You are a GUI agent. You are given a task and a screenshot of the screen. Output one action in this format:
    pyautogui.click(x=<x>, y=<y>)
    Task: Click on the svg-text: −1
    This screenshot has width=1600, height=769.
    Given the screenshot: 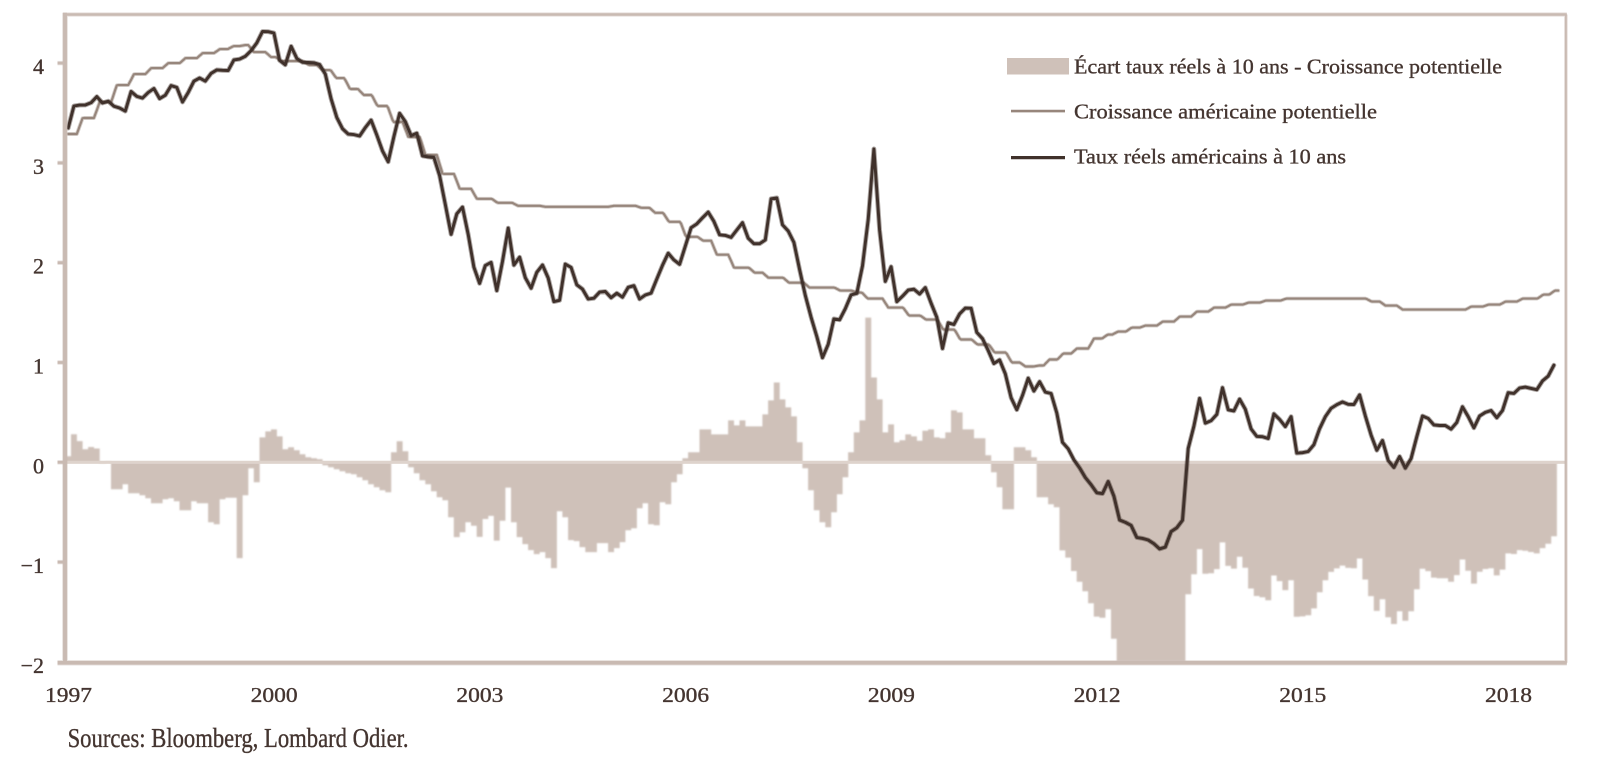 What is the action you would take?
    pyautogui.click(x=32, y=565)
    